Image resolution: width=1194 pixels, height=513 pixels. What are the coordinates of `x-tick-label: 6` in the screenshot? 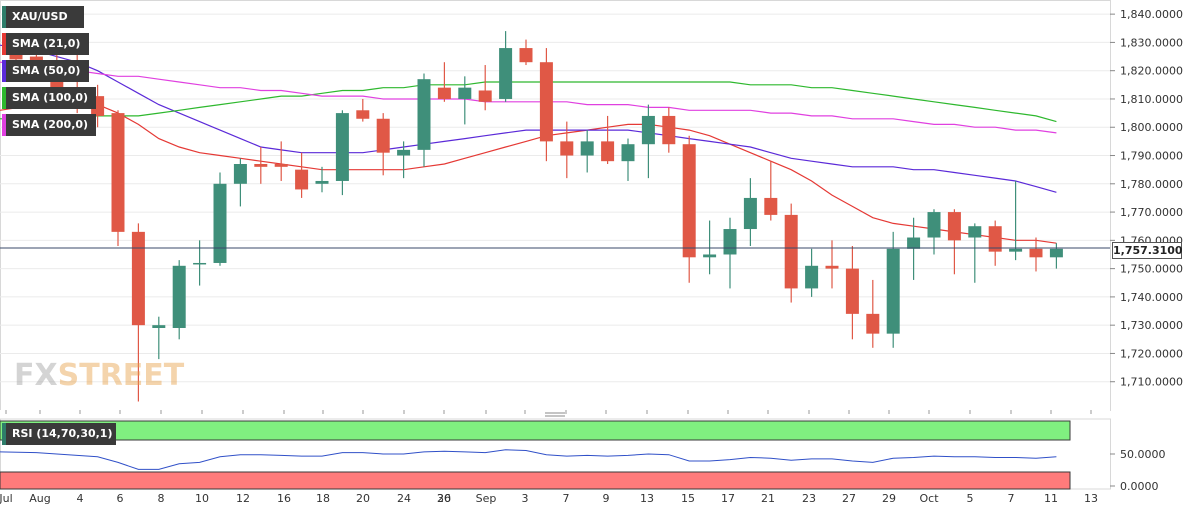 It's located at (120, 498).